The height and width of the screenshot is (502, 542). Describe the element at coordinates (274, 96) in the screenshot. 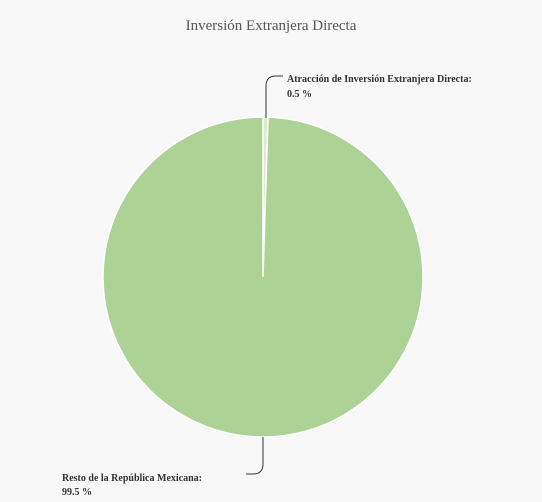

I see `connector-atraccion` at that location.